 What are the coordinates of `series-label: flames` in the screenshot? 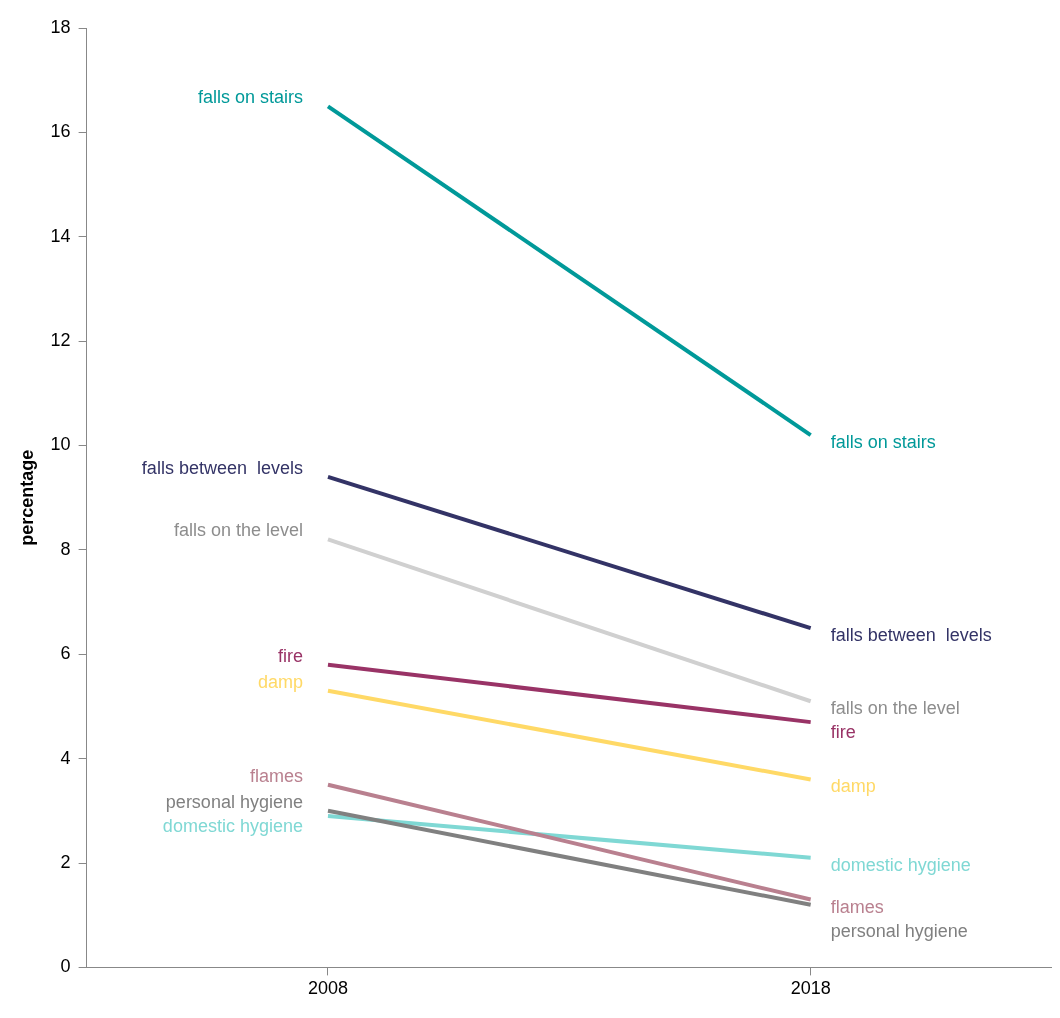 It's located at (857, 906).